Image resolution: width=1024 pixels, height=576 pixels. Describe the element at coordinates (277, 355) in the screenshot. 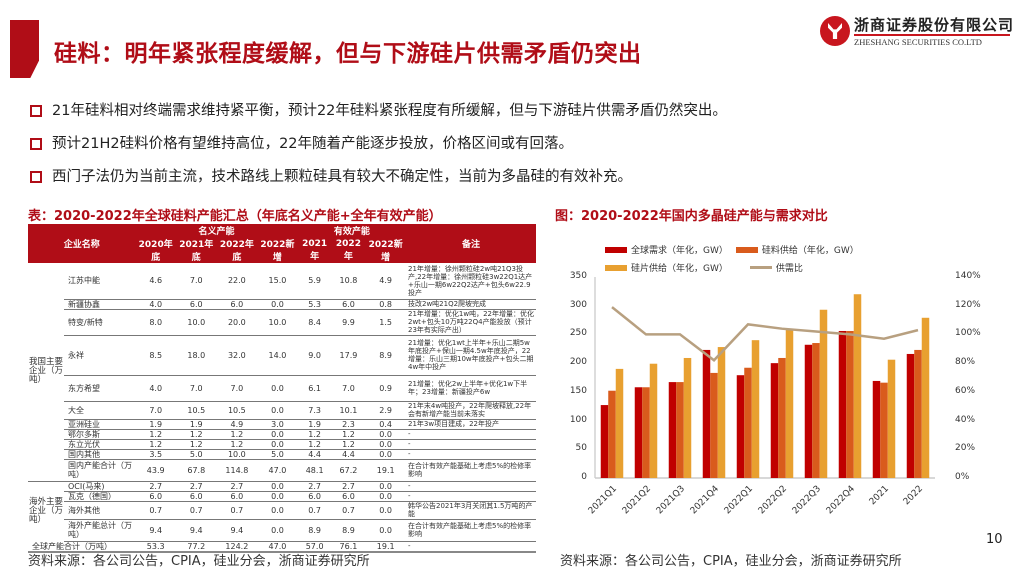

I see `table-cell: 14.0` at that location.